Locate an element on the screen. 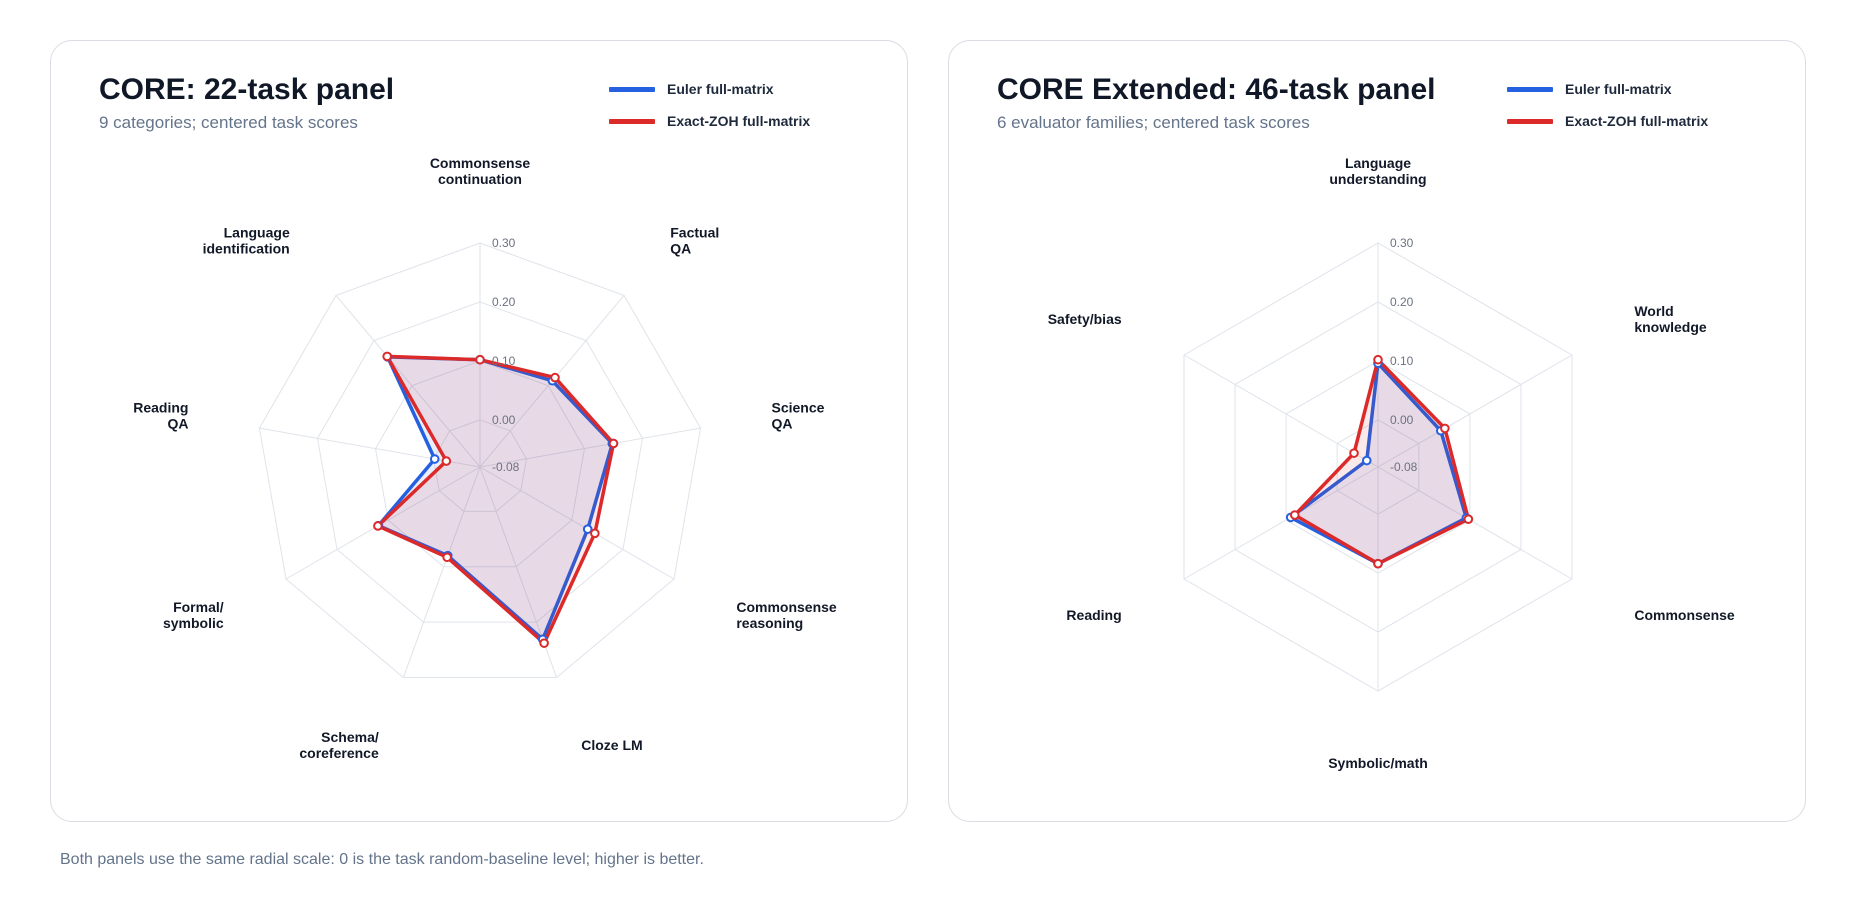 The height and width of the screenshot is (900, 1850). category-label: Science QA is located at coordinates (798, 416).